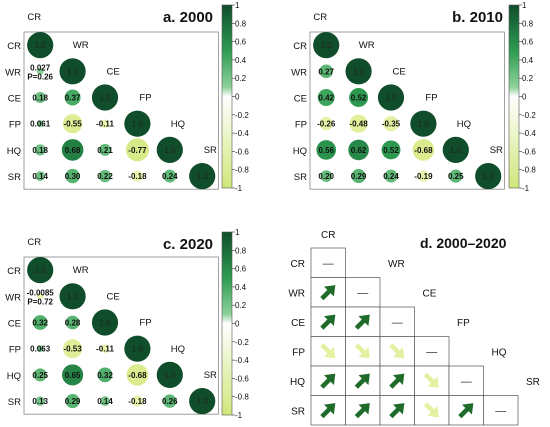  Describe the element at coordinates (227, 96) in the screenshot. I see `colorbar` at that location.